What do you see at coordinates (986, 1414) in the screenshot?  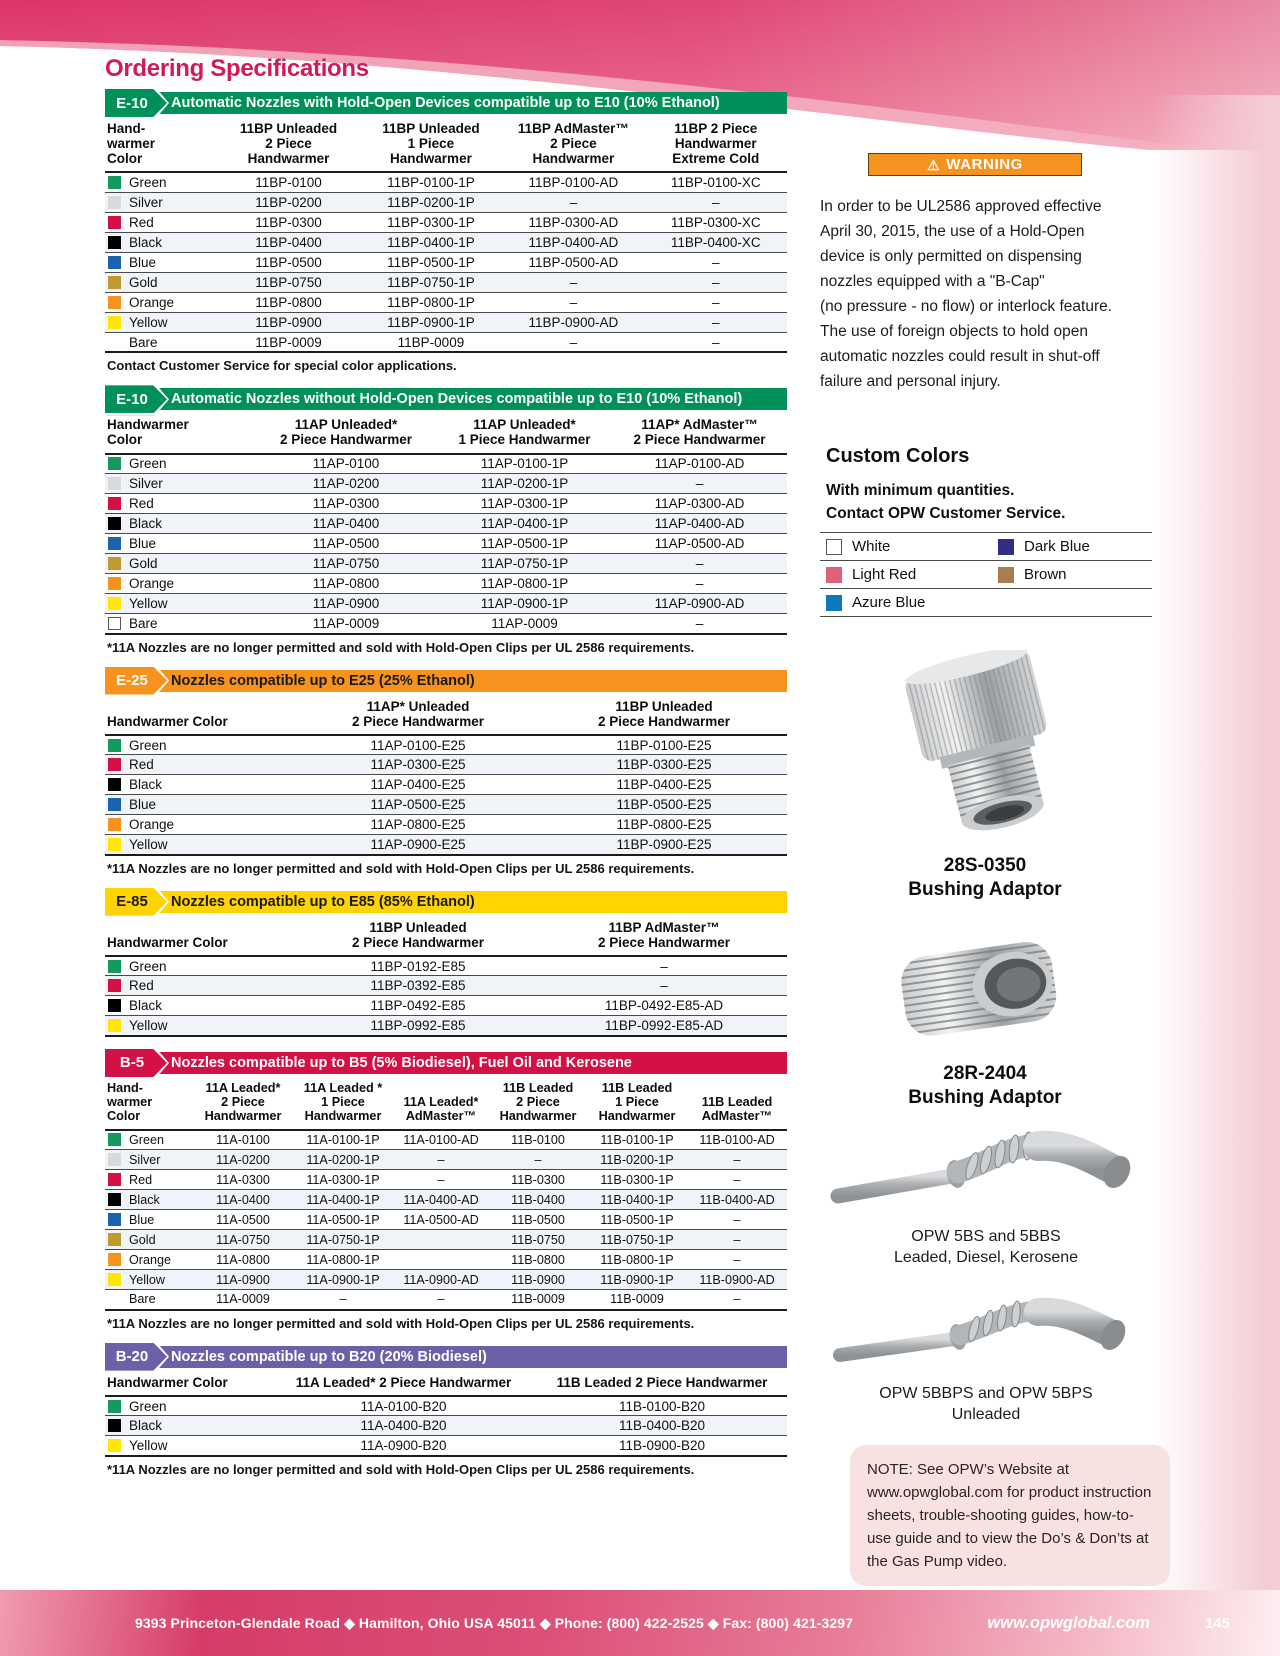 I see `product-subtitle: Unleaded` at bounding box center [986, 1414].